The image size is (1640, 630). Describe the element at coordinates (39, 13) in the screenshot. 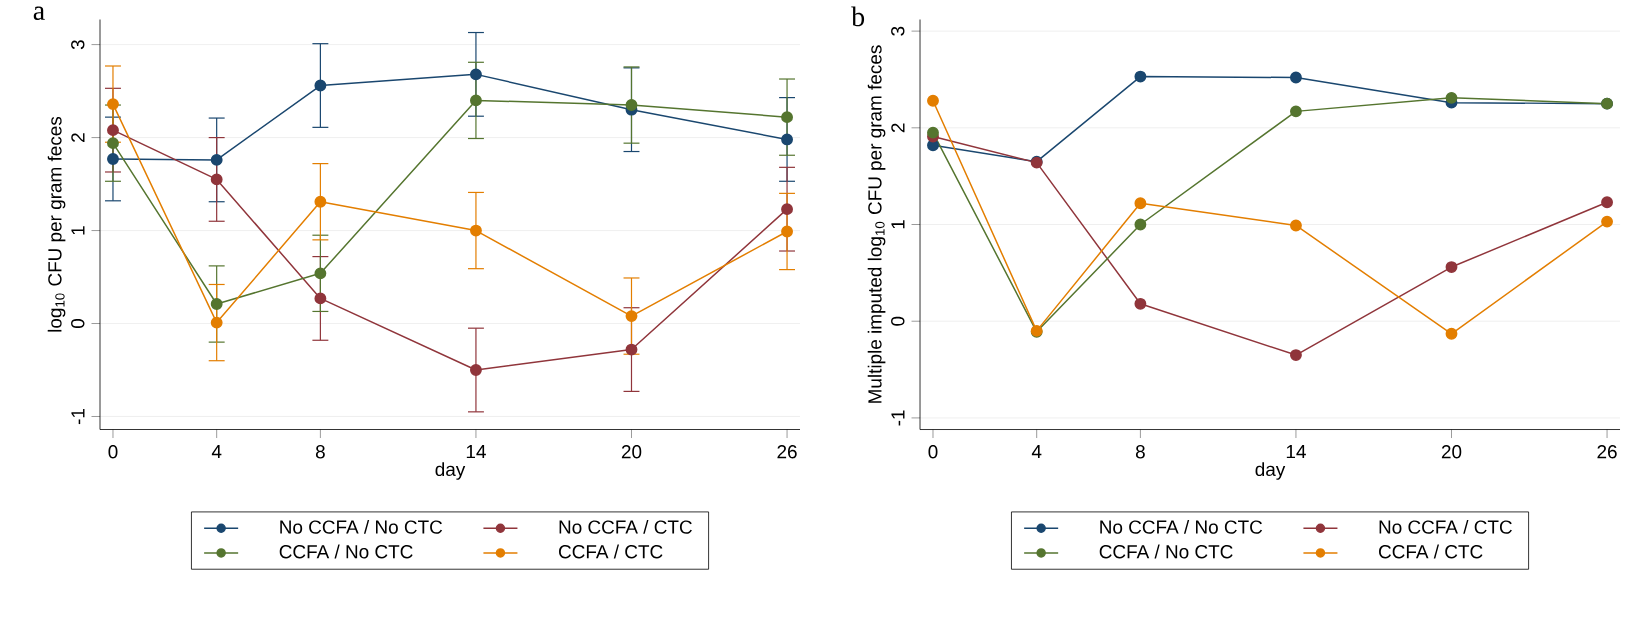

I see `chart-title: a` at that location.